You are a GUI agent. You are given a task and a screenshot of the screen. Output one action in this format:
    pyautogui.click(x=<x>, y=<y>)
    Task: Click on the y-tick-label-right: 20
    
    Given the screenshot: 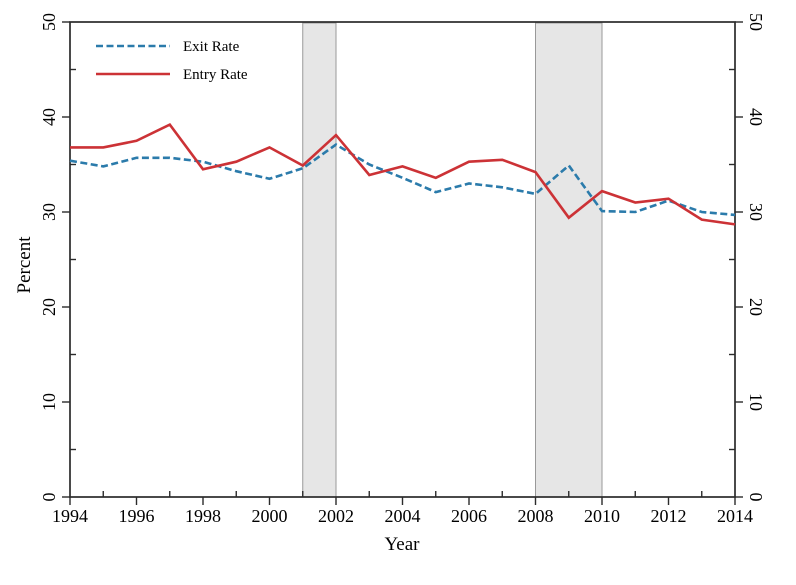 What is the action you would take?
    pyautogui.click(x=756, y=307)
    